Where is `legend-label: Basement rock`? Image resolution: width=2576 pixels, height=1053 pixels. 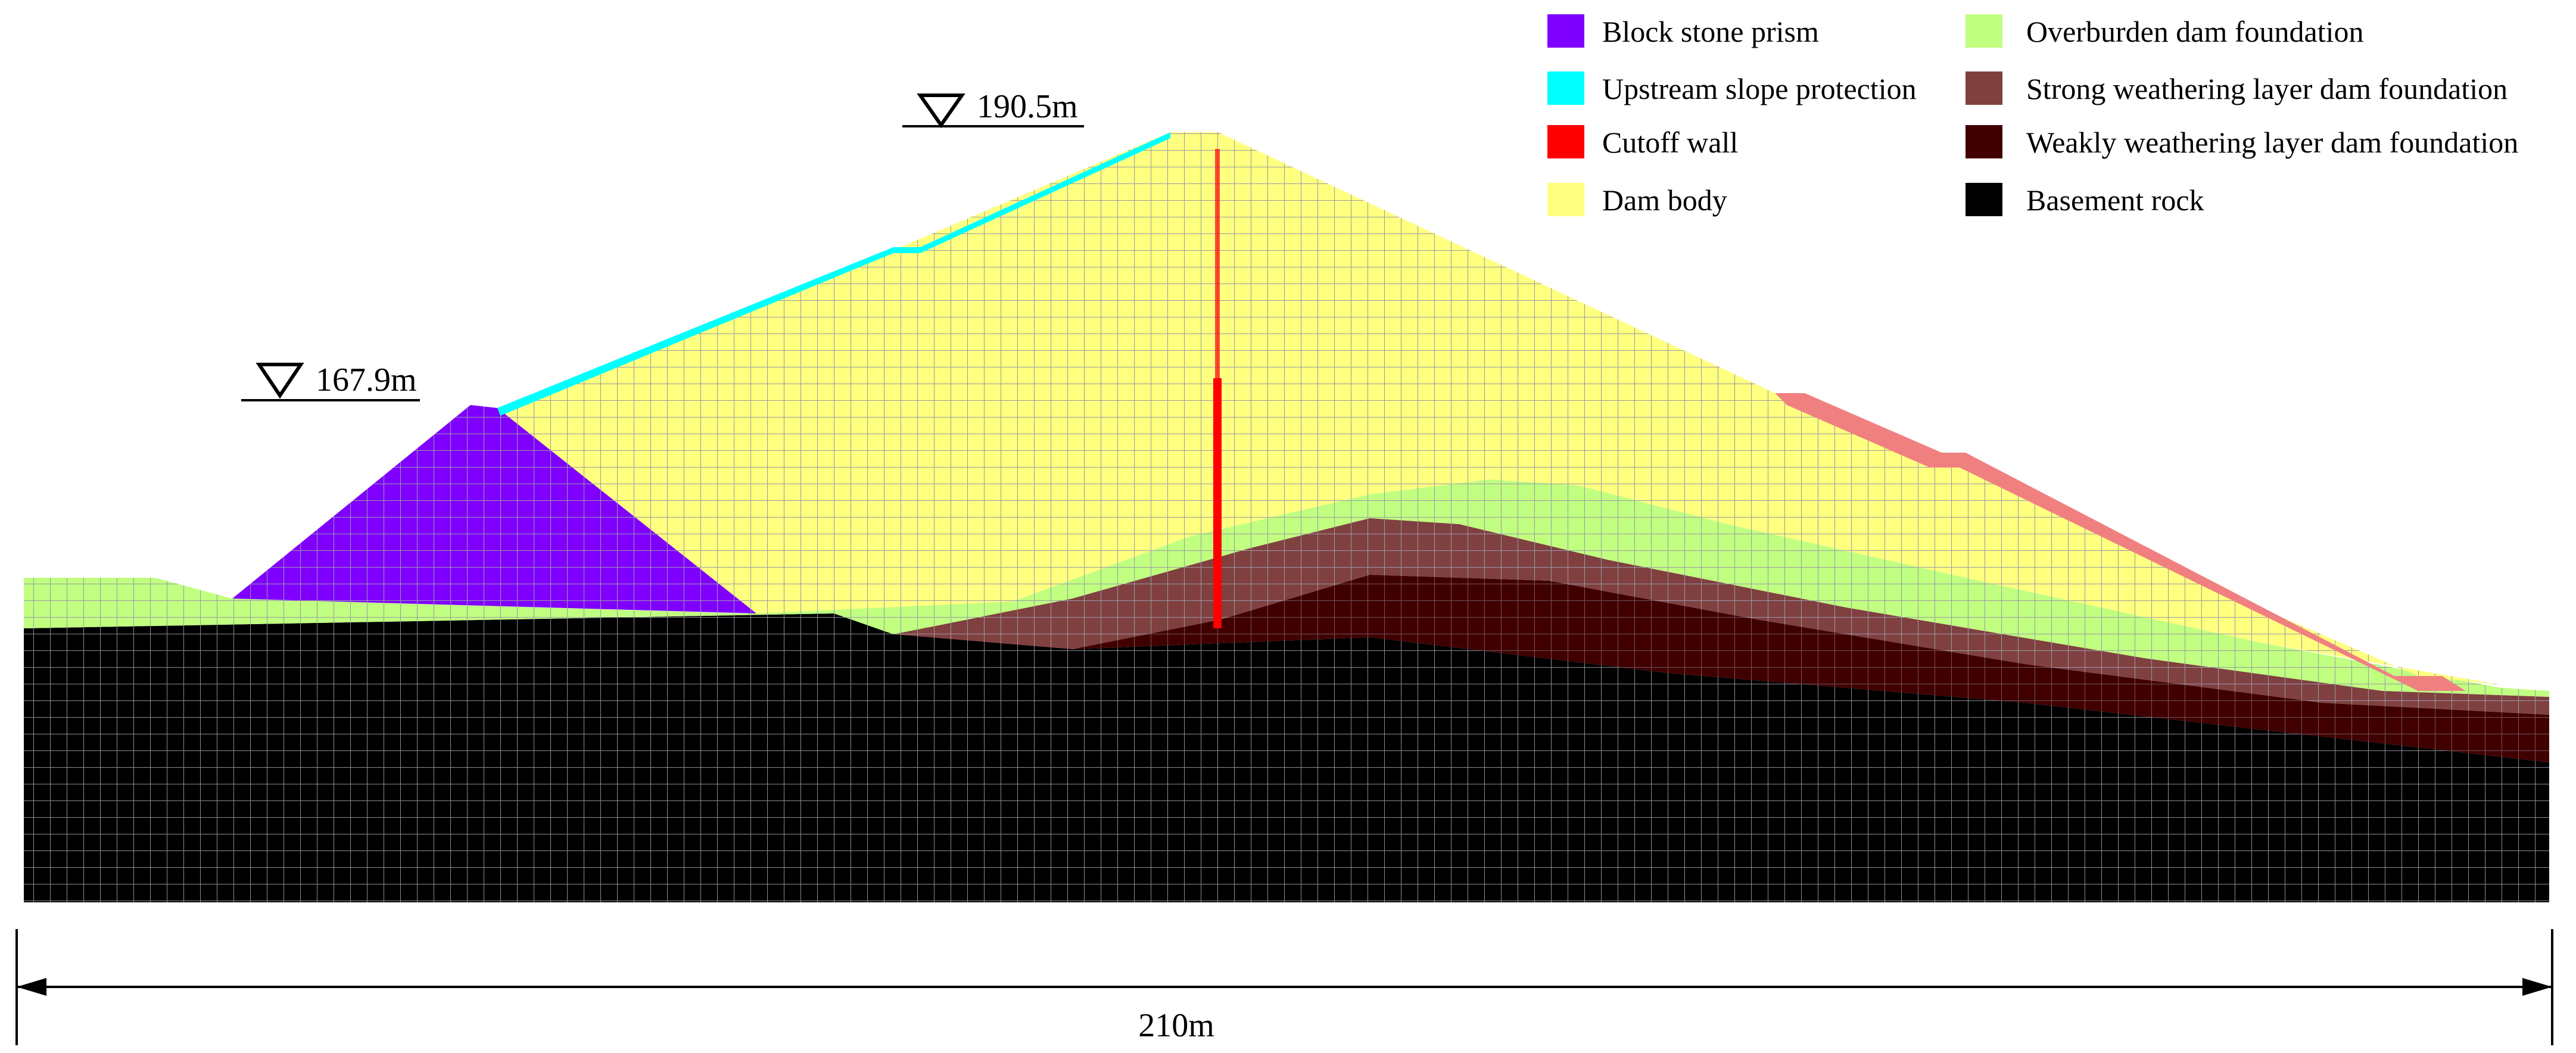
legend-label: Basement rock is located at coordinates (2115, 200).